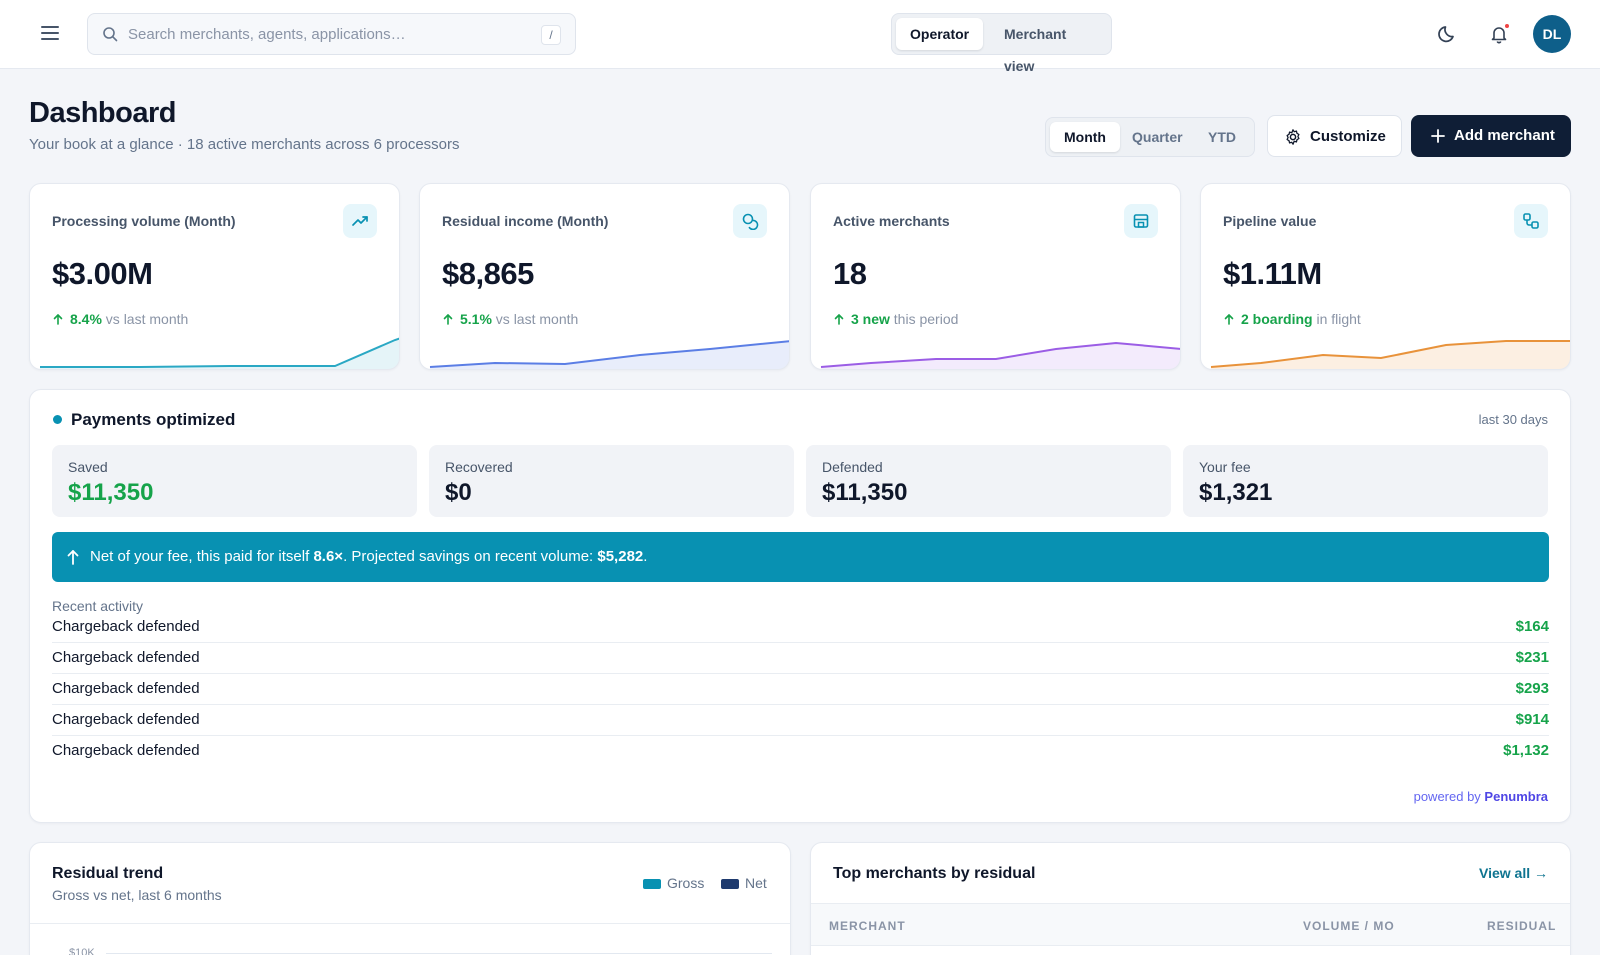  What do you see at coordinates (895, 319) in the screenshot?
I see `stat-delta: 3 new this period` at bounding box center [895, 319].